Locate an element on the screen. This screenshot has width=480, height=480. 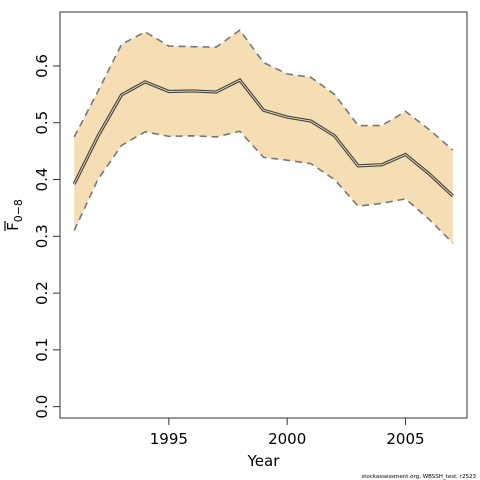
y-tick-label: 0.1 is located at coordinates (42, 350).